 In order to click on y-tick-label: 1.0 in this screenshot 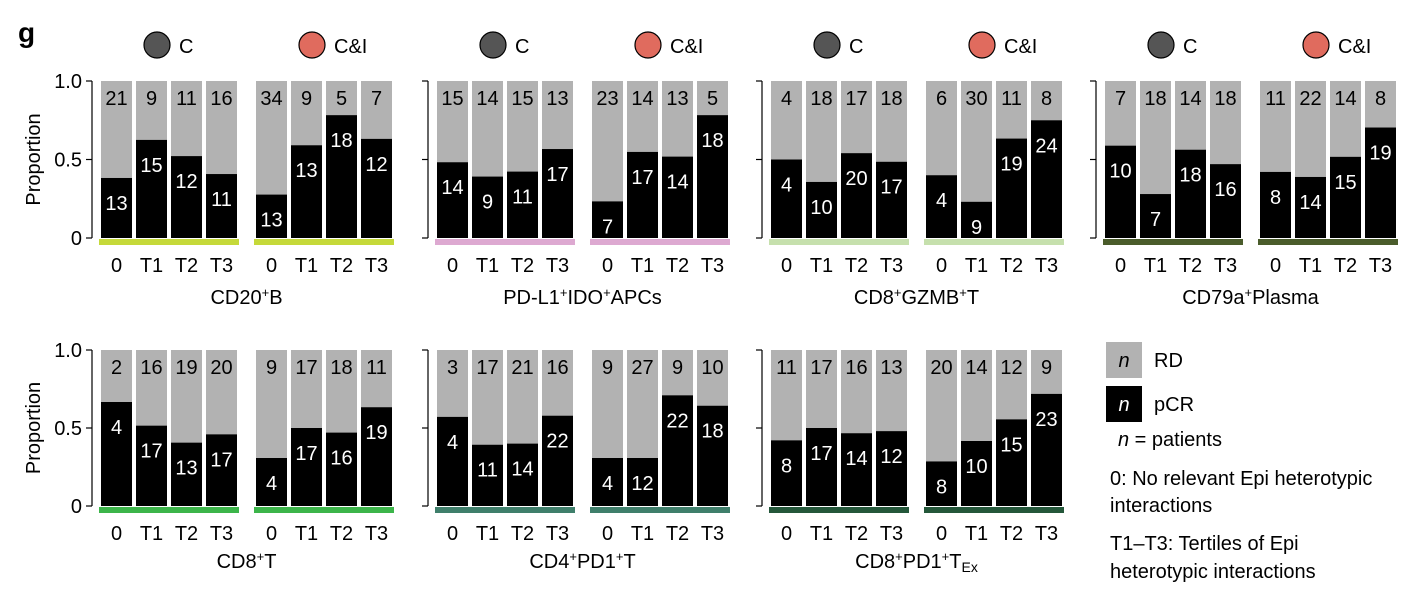, I will do `click(68, 351)`.